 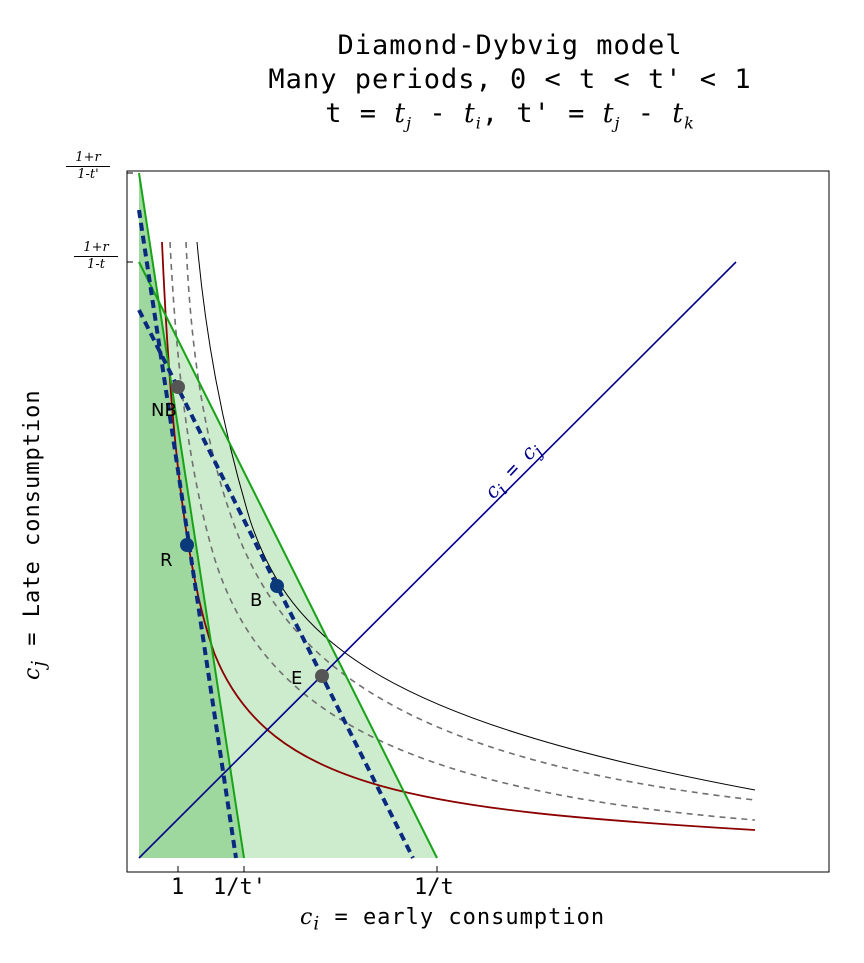 I want to click on xtick-1-over-tprime: 1/t', so click(x=239, y=887).